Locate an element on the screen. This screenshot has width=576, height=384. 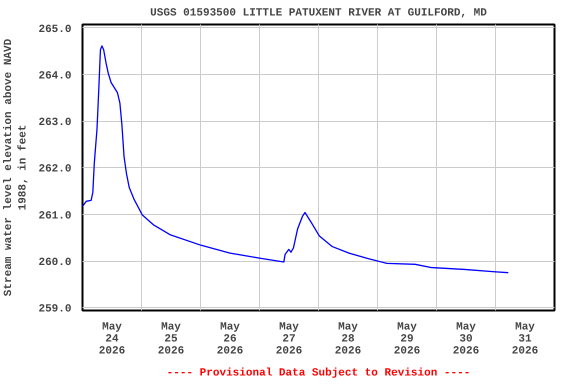
x-tick-label: May 26 2026 is located at coordinates (230, 340).